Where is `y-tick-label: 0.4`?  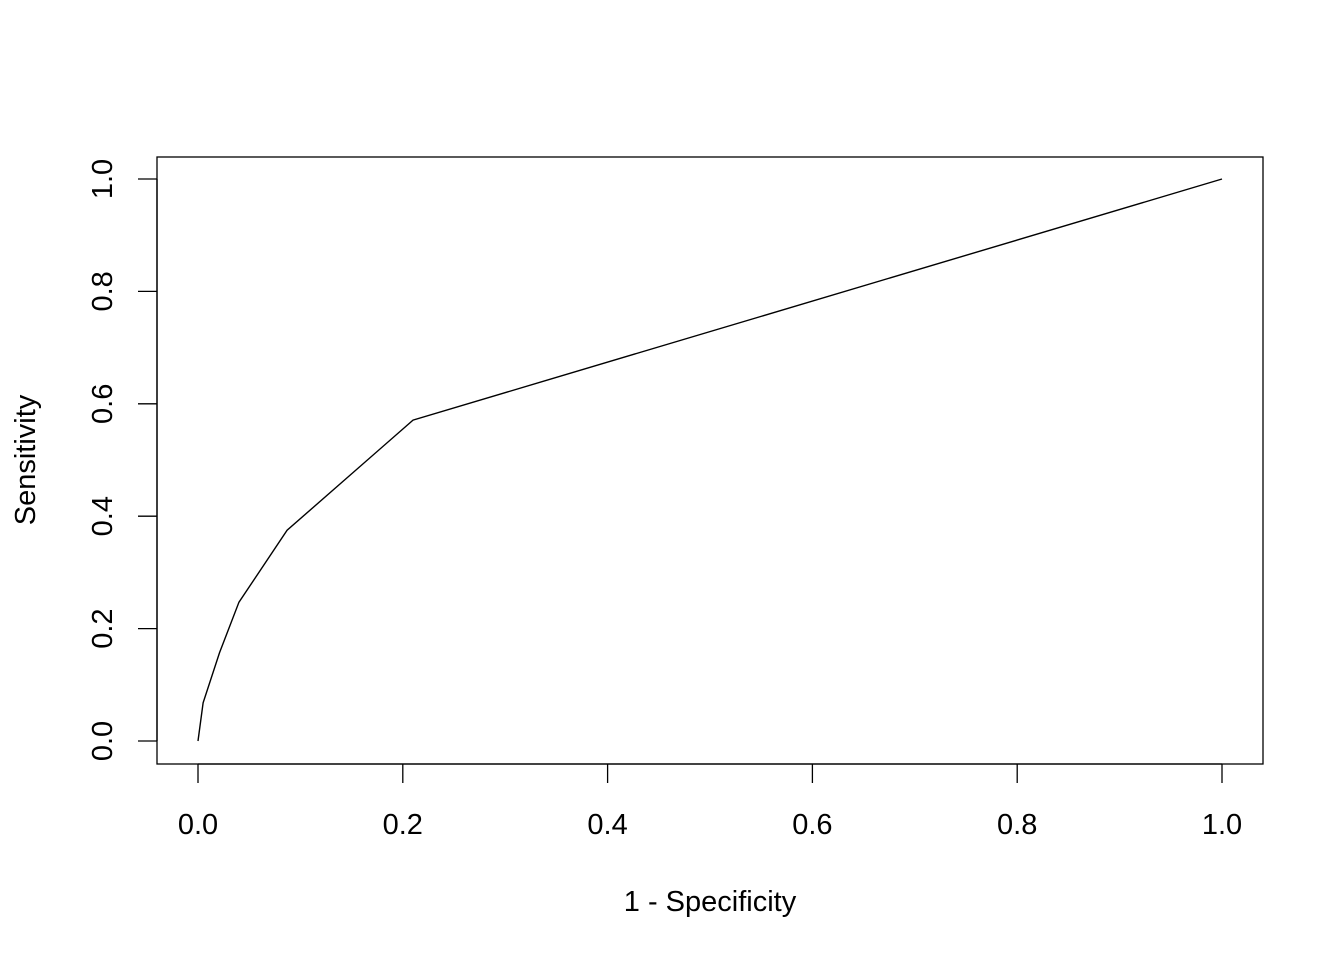 y-tick-label: 0.4 is located at coordinates (103, 516).